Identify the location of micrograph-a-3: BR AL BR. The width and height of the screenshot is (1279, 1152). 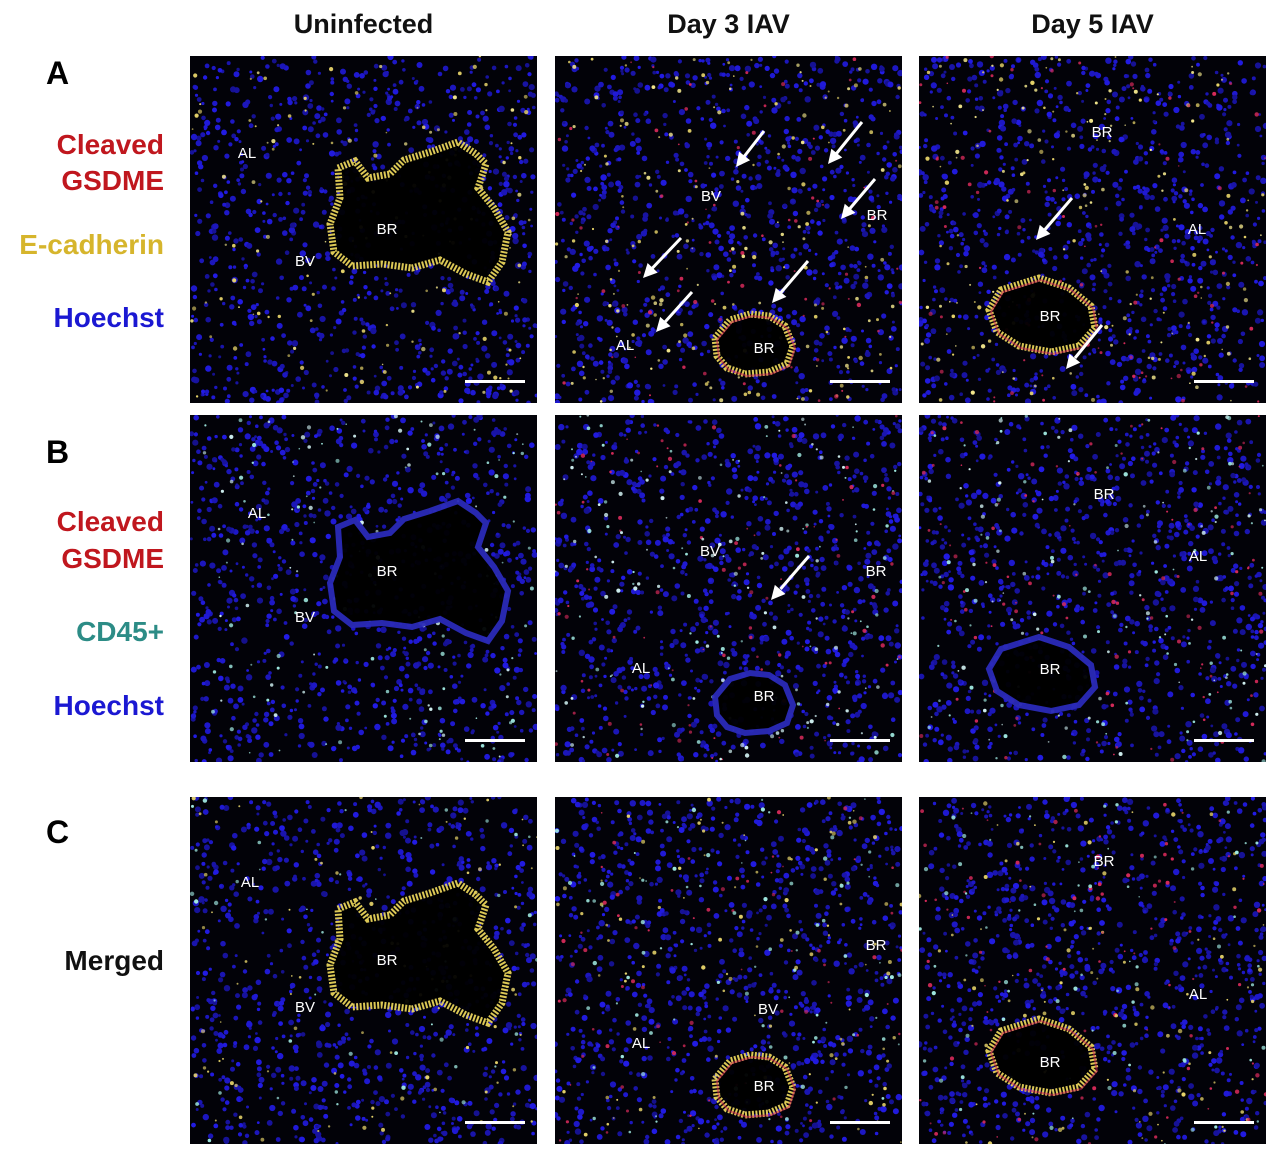
(1092, 229).